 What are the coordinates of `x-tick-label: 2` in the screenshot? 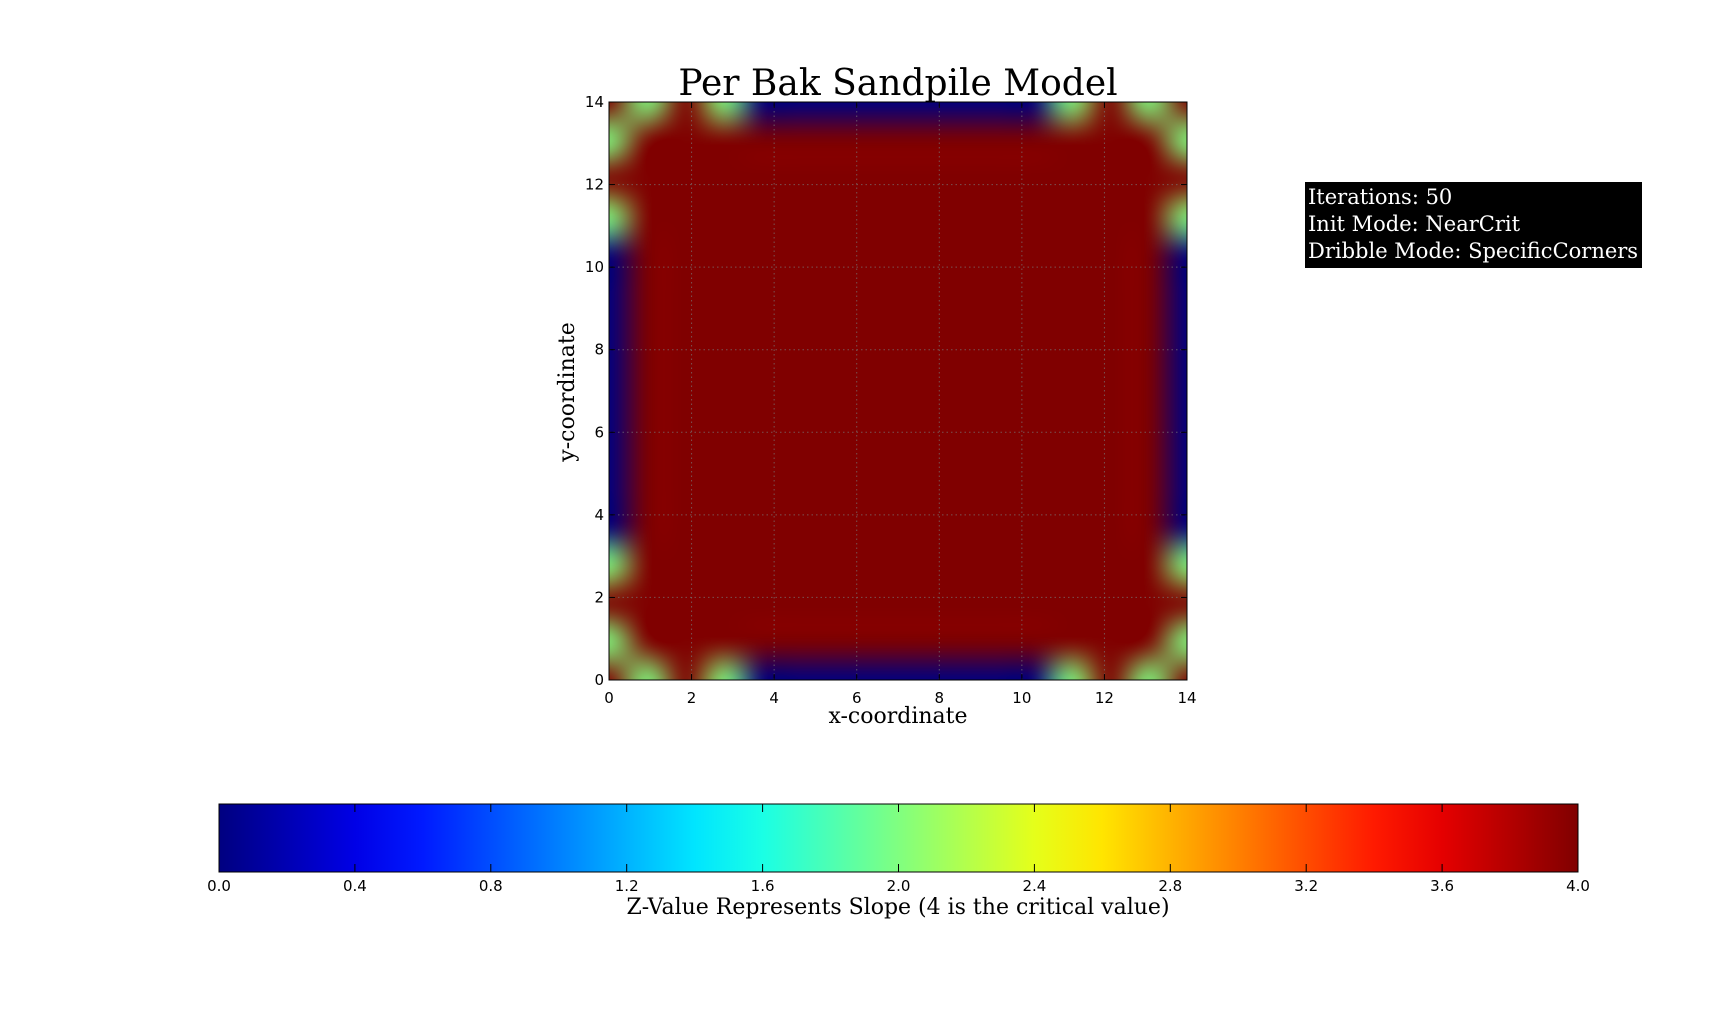 It's located at (692, 698).